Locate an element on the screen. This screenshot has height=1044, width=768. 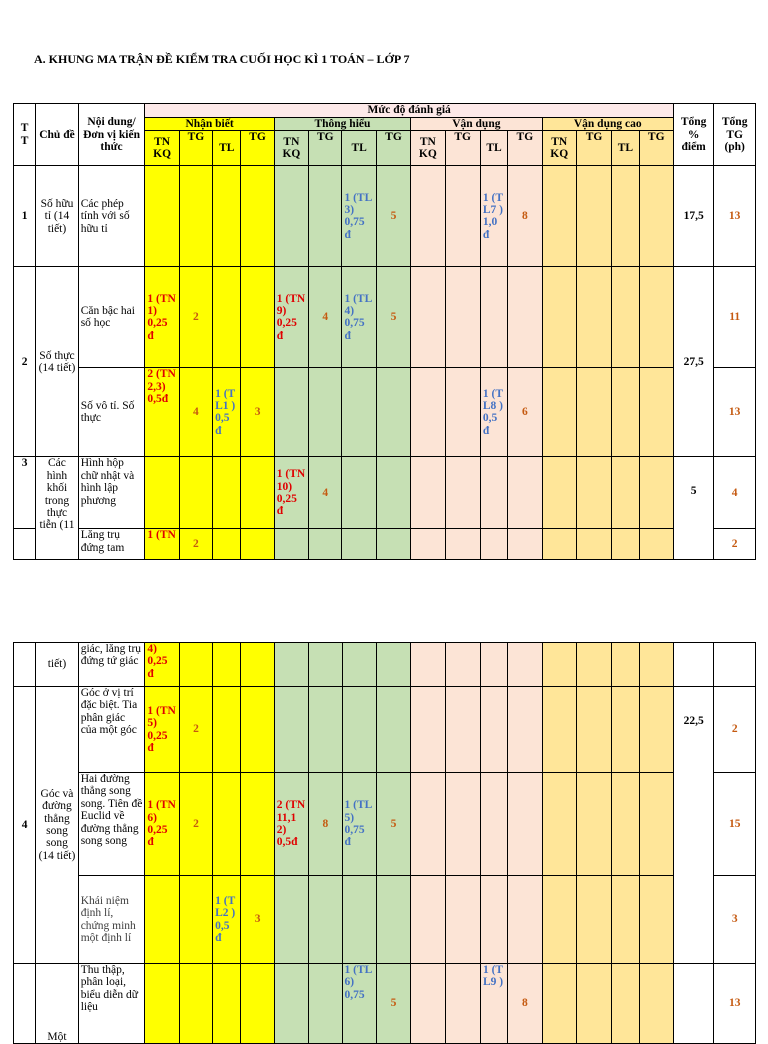
total-percent-cell: 22,5 is located at coordinates (693, 825).